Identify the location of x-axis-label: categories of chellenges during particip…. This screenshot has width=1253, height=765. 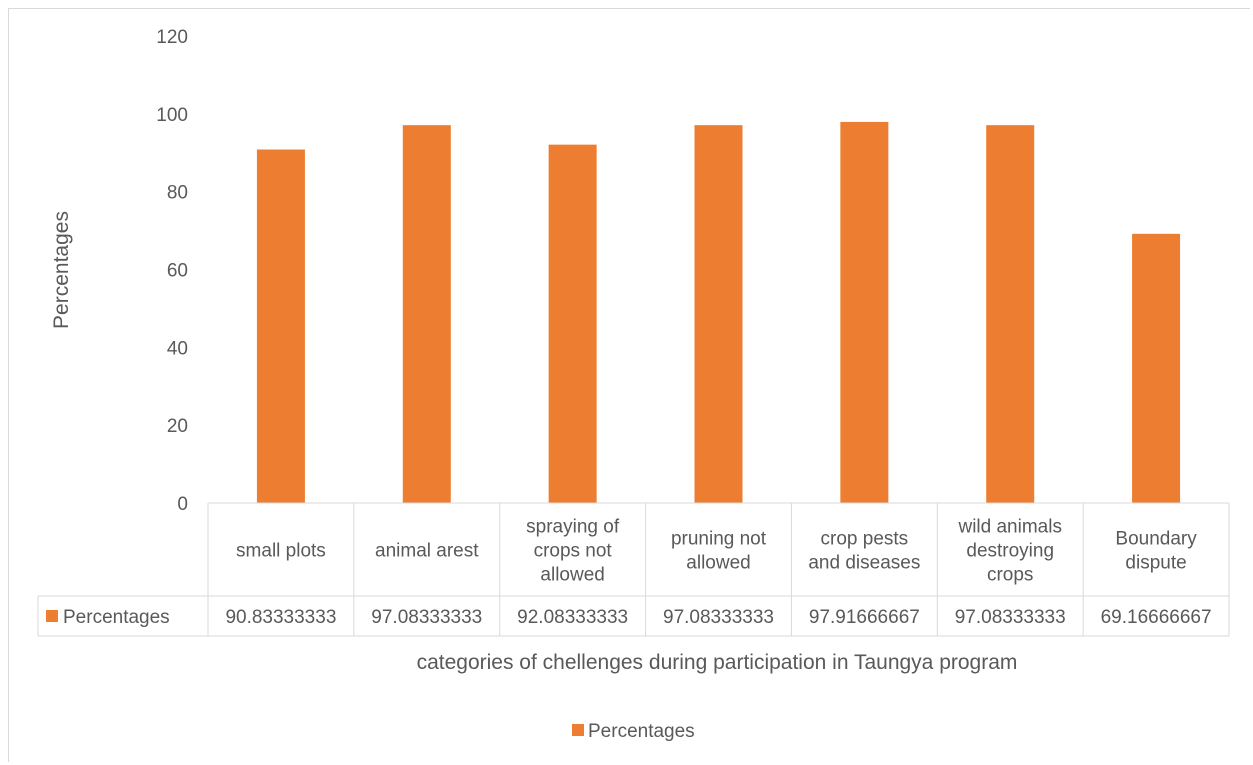
(717, 662).